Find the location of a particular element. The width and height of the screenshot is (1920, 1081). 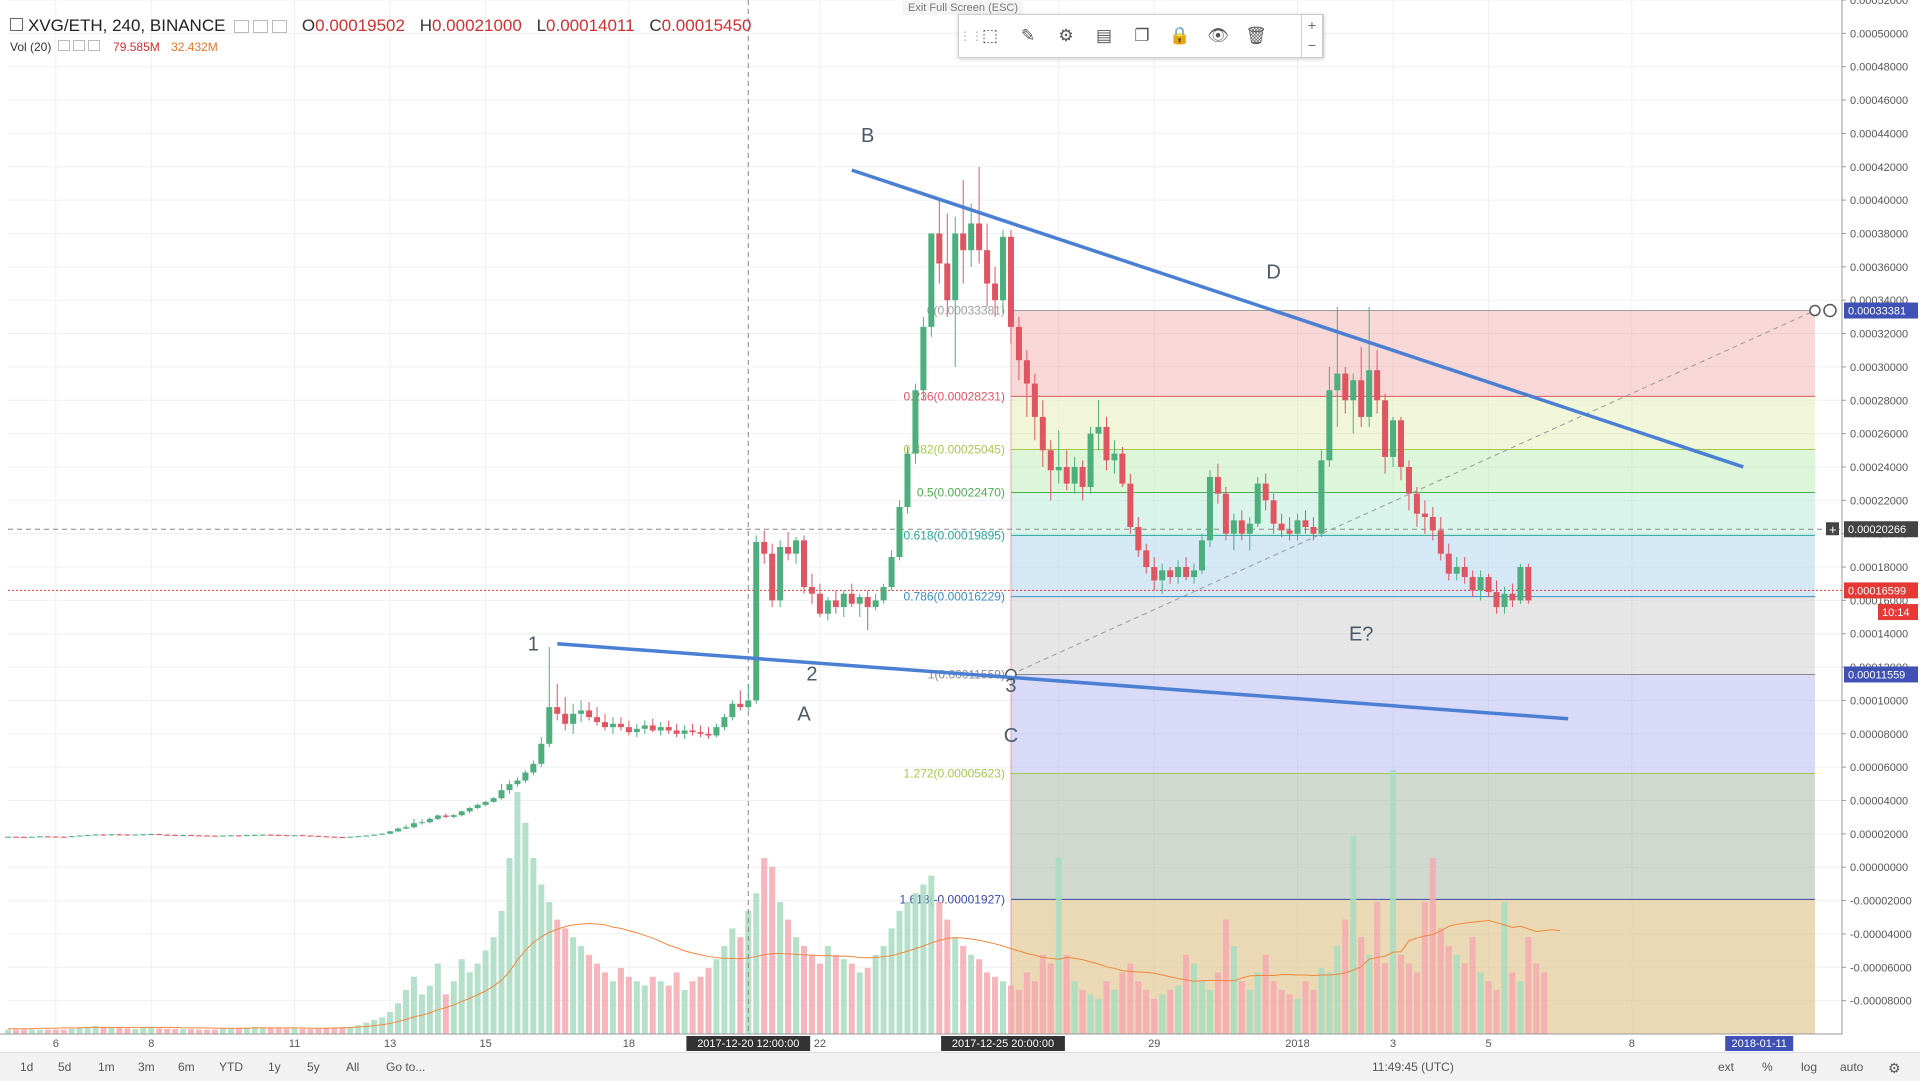

legend-close-icon is located at coordinates (280, 27).